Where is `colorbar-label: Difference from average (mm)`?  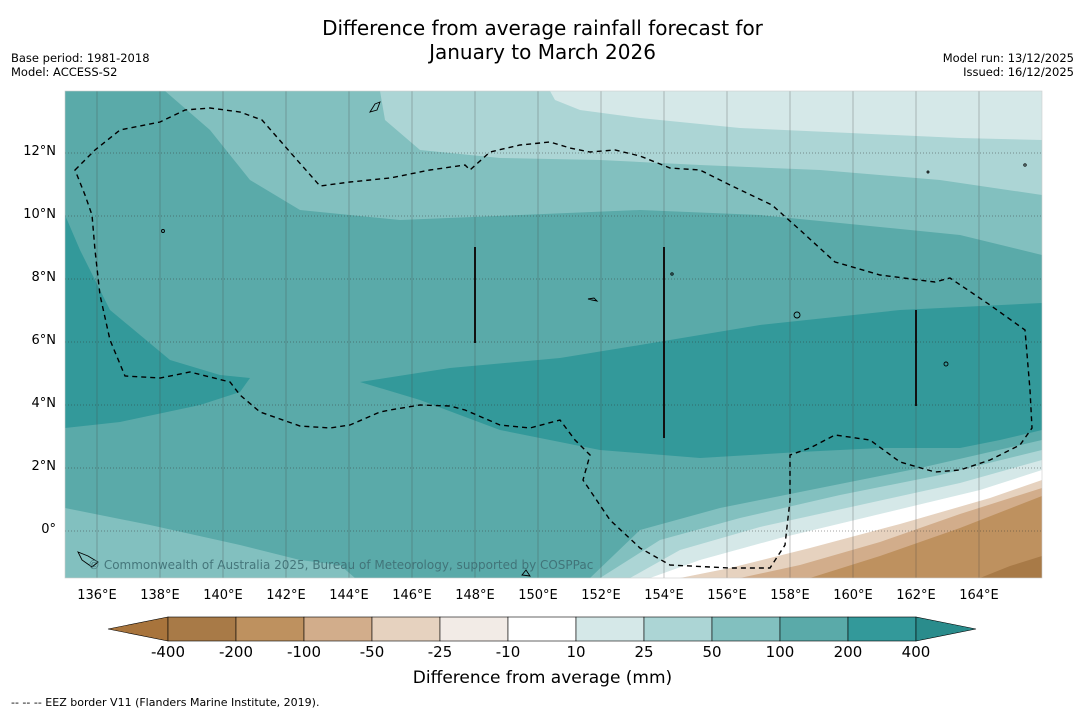 colorbar-label: Difference from average (mm) is located at coordinates (542, 678).